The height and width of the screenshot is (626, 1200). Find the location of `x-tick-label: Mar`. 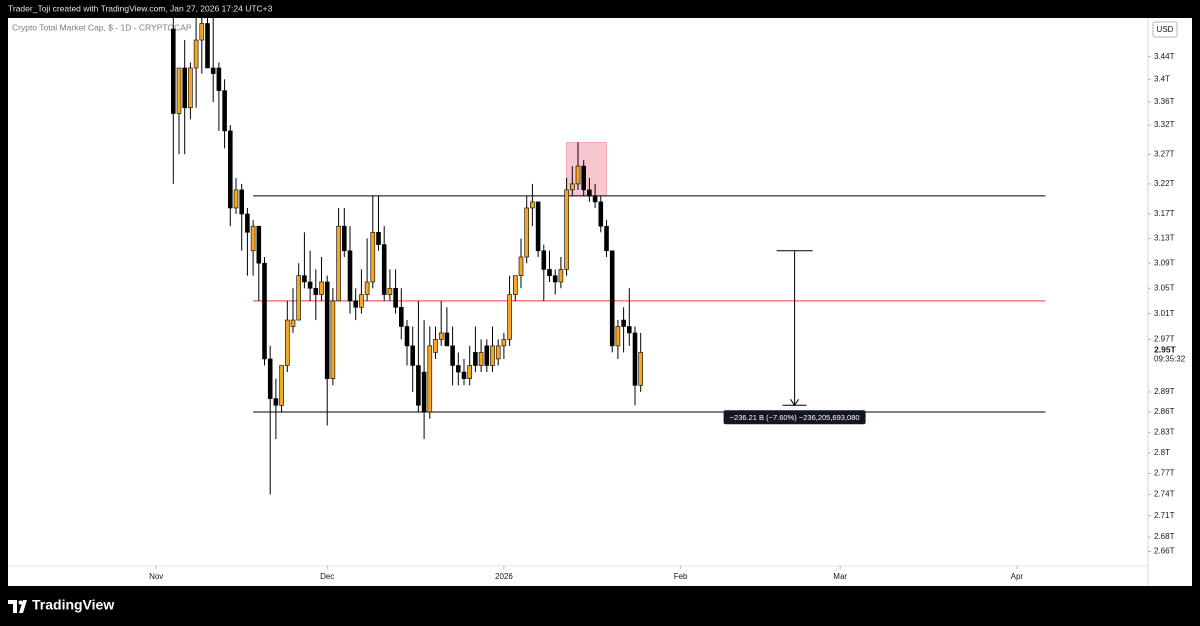

x-tick-label: Mar is located at coordinates (840, 576).